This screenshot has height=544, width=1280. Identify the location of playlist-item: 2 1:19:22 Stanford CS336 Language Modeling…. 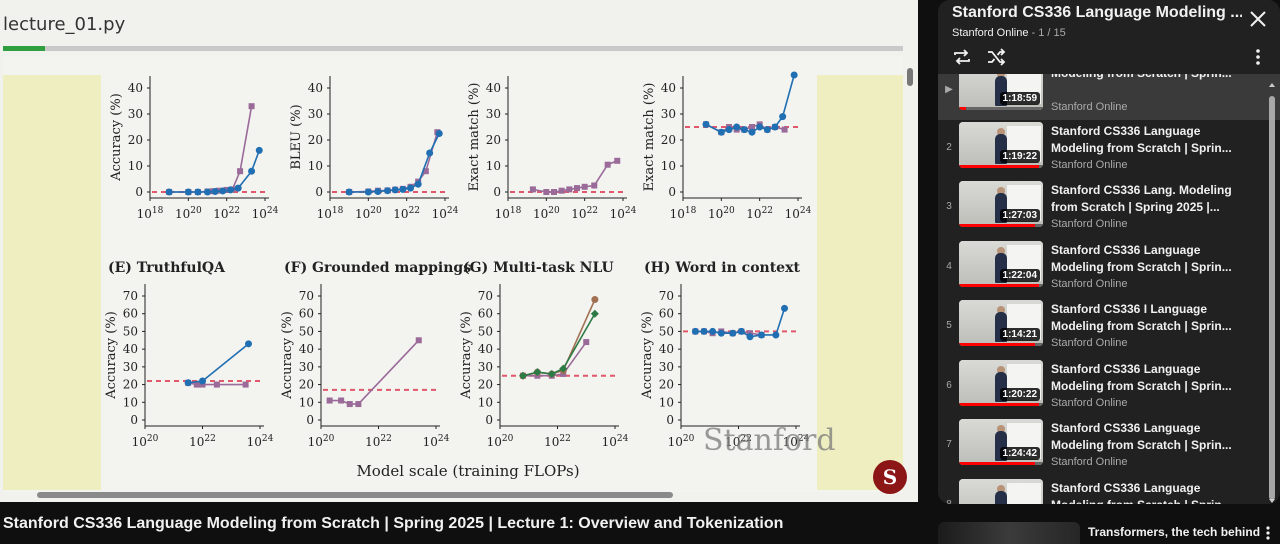
(1109, 149).